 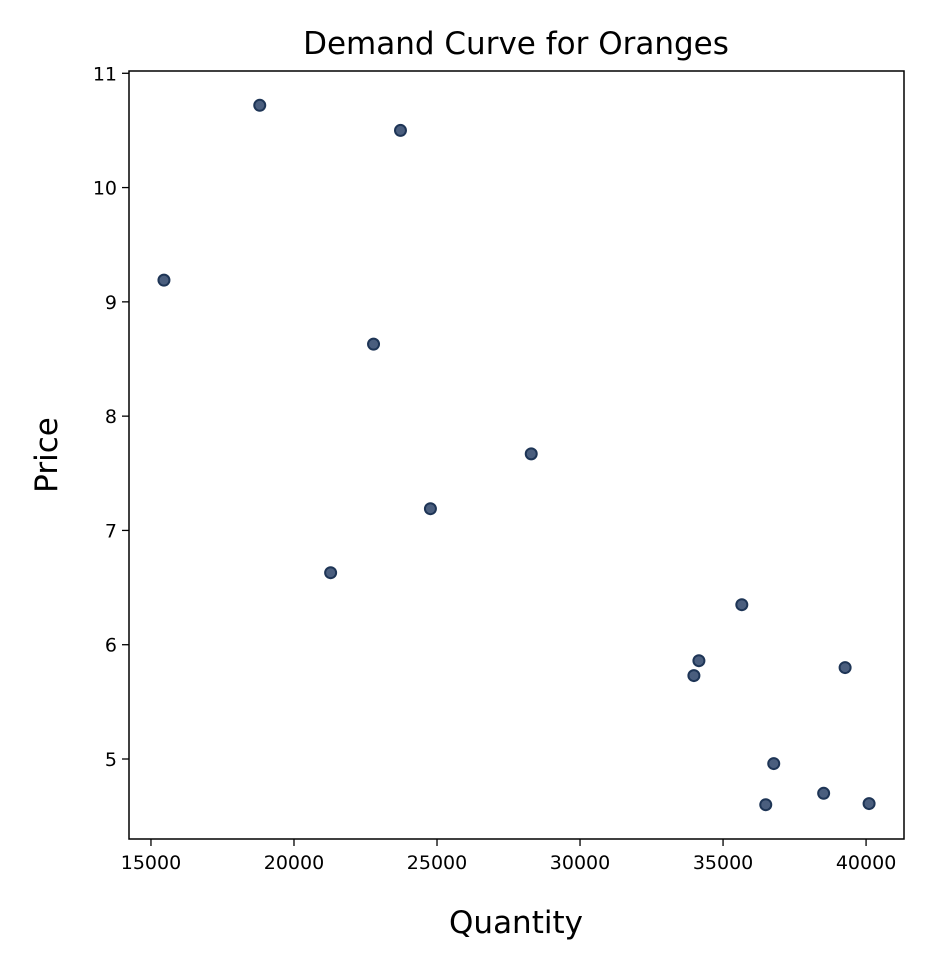 What do you see at coordinates (111, 303) in the screenshot?
I see `y-tick-label: 9` at bounding box center [111, 303].